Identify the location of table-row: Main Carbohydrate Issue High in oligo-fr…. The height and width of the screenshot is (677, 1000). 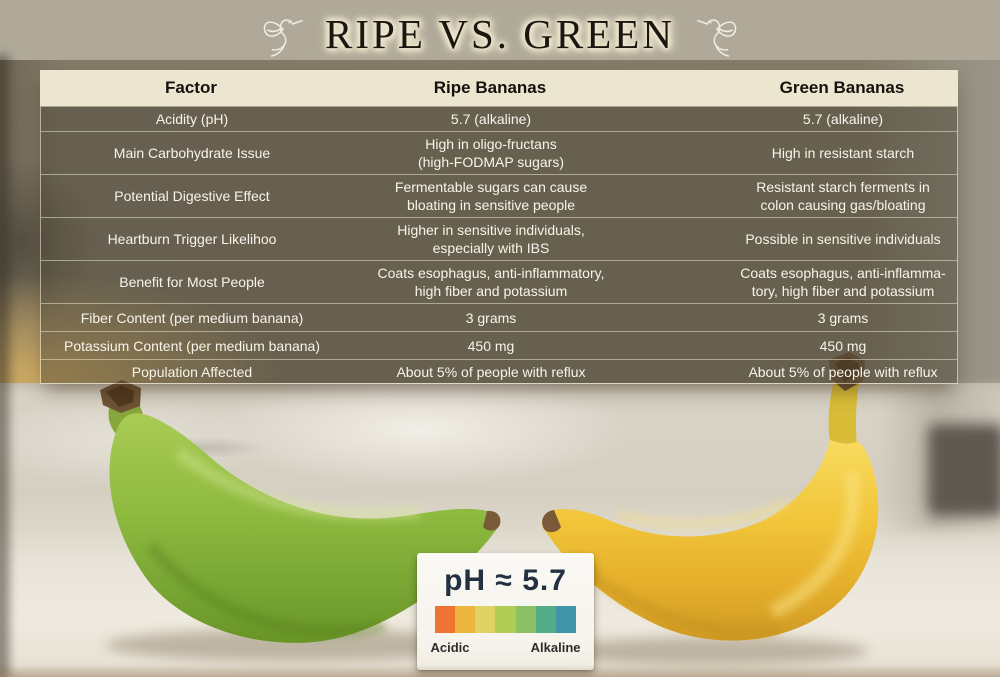
(499, 152).